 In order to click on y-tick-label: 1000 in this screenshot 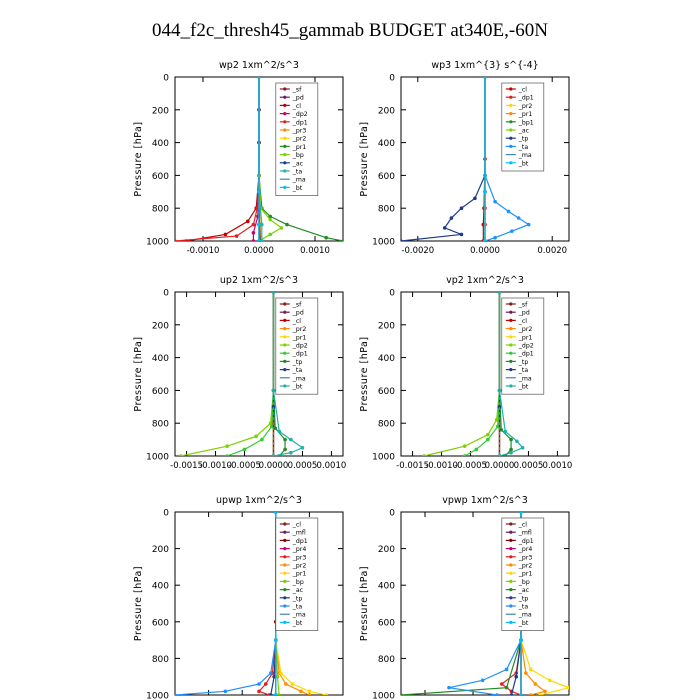, I will do `click(157, 696)`.